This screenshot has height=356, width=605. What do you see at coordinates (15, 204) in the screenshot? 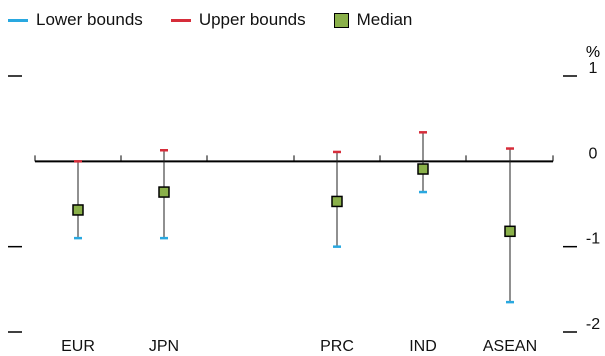
I see `left-y-axis` at bounding box center [15, 204].